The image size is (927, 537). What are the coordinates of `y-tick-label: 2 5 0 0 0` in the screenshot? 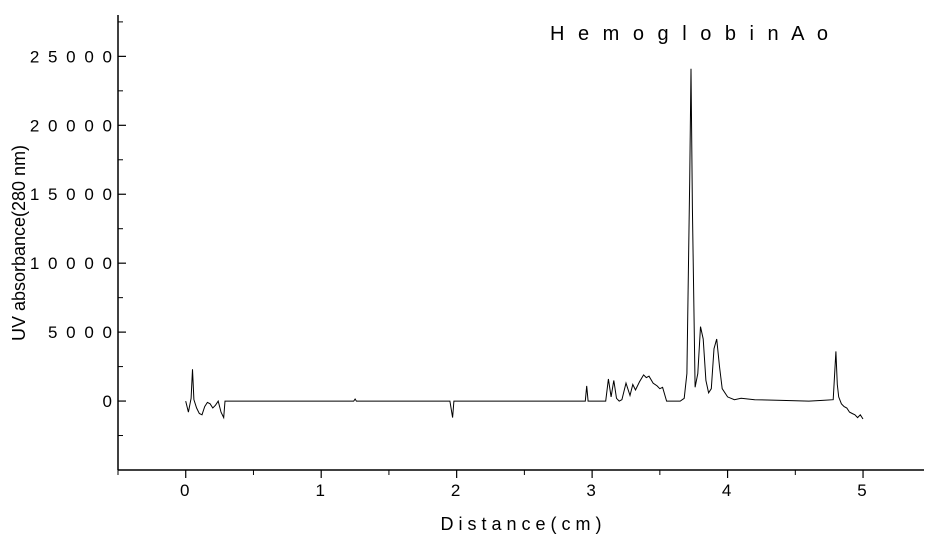 It's located at (72, 56).